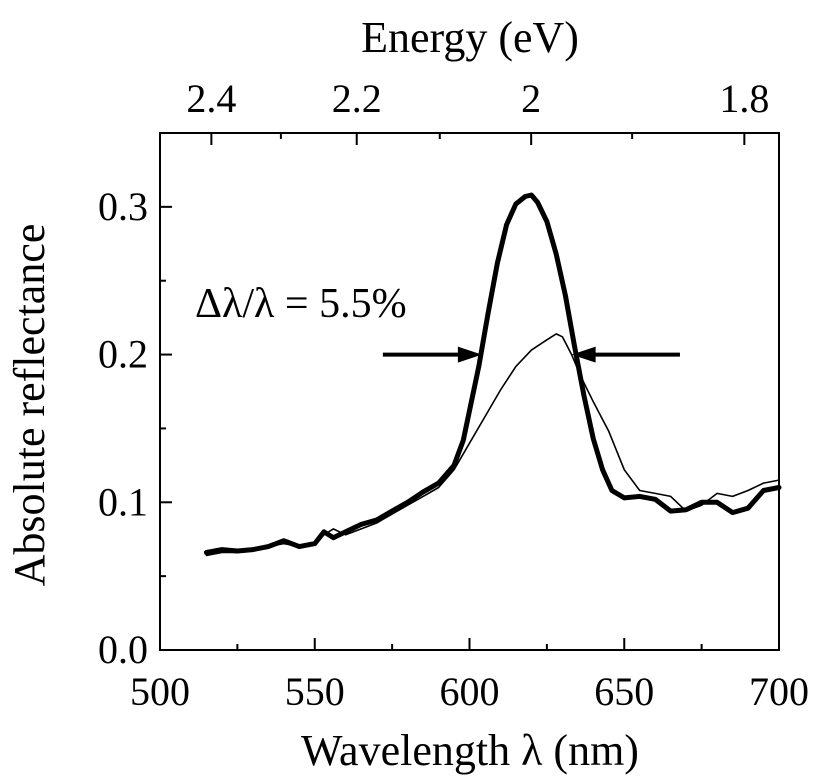 The height and width of the screenshot is (779, 818). What do you see at coordinates (531, 98) in the screenshot?
I see `top-tick-label: 2` at bounding box center [531, 98].